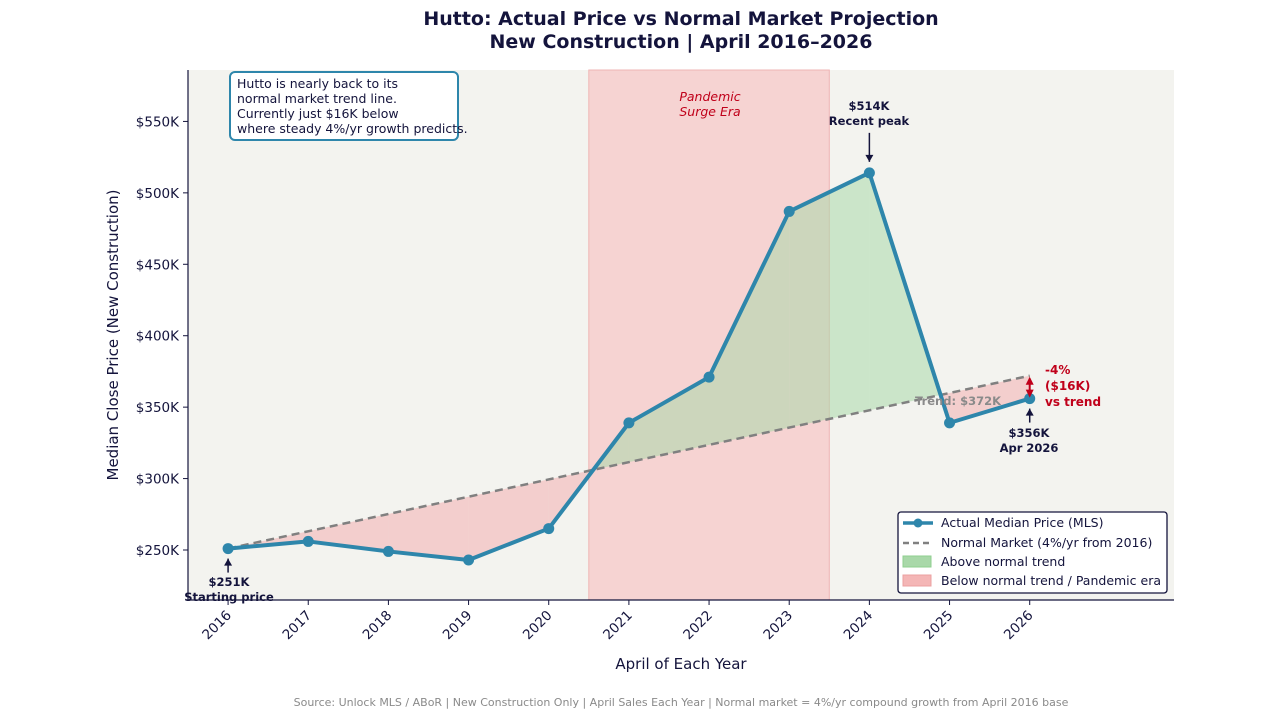 This screenshot has height=720, width=1280. Describe the element at coordinates (317, 83) in the screenshot. I see `info-line-1: Hutto is nearly back to its` at that location.